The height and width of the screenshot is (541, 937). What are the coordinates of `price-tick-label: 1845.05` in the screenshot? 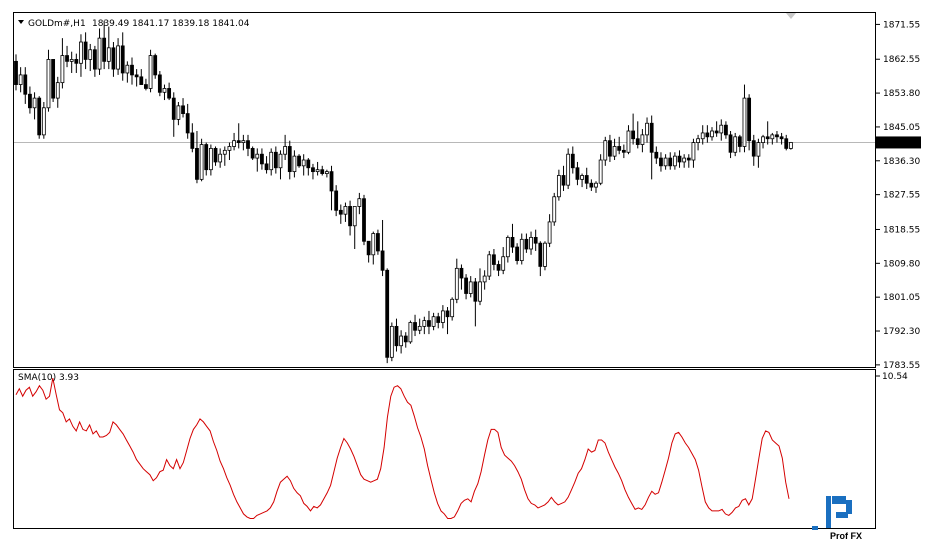 It's located at (901, 128).